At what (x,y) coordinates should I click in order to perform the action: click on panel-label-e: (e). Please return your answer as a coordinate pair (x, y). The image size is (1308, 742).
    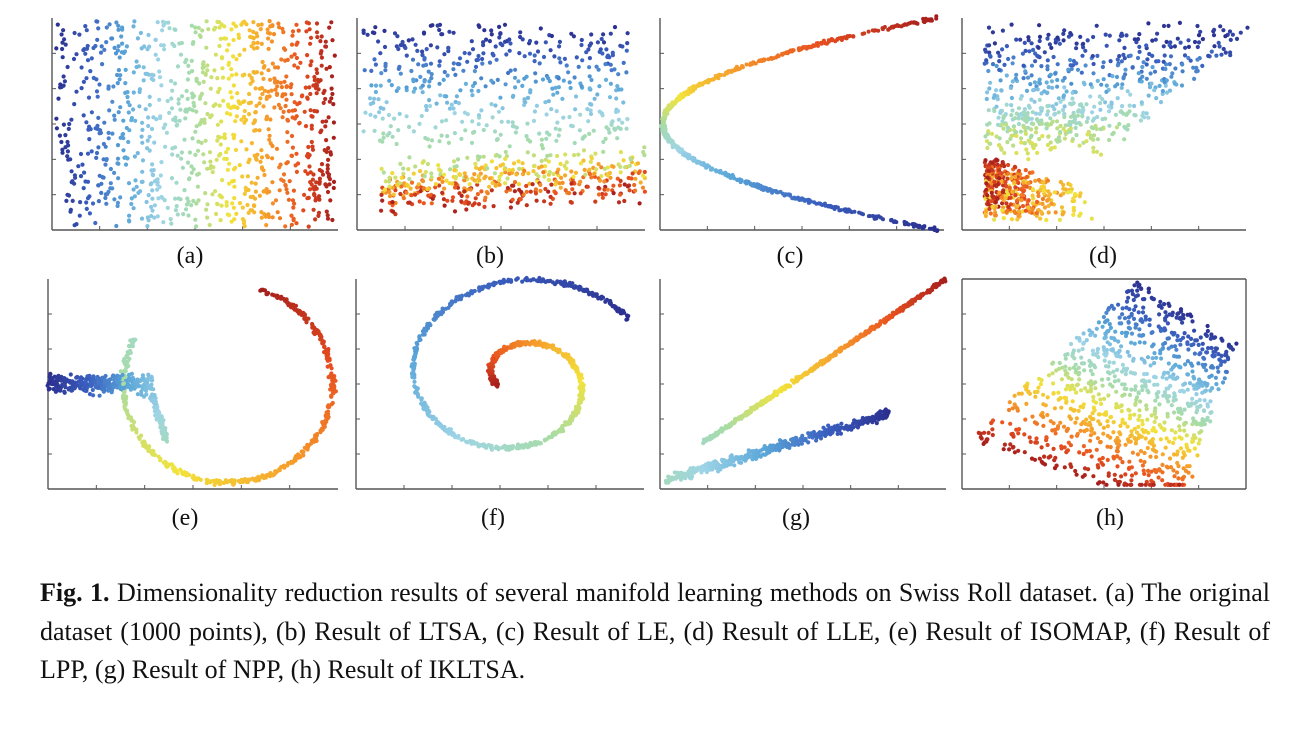
    Looking at the image, I should click on (185, 518).